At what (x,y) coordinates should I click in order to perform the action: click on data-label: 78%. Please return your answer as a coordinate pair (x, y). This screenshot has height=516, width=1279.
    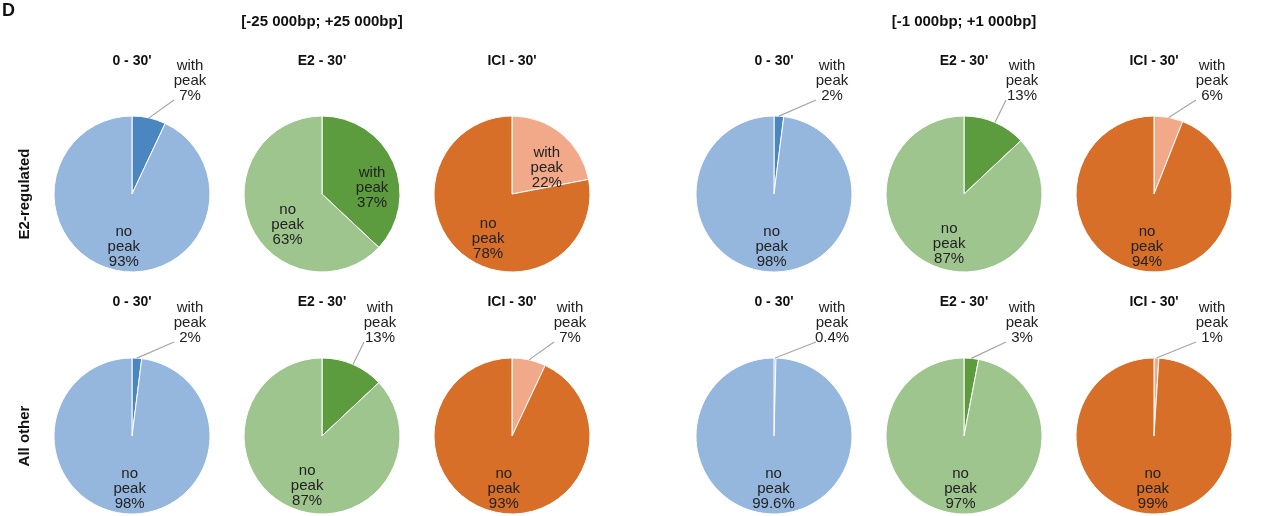
    Looking at the image, I should click on (488, 252).